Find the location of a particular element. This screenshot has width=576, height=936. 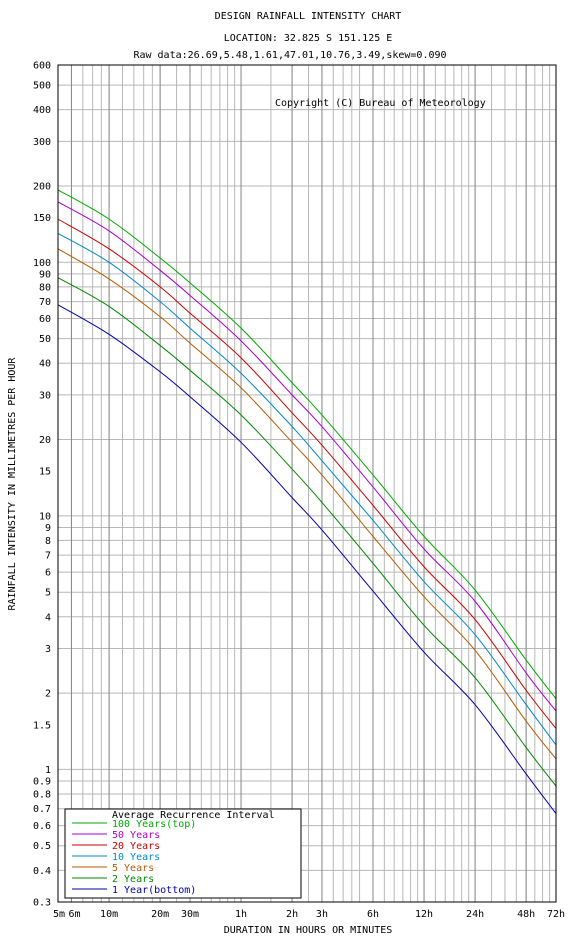

x-tick-label: 3h is located at coordinates (322, 914).